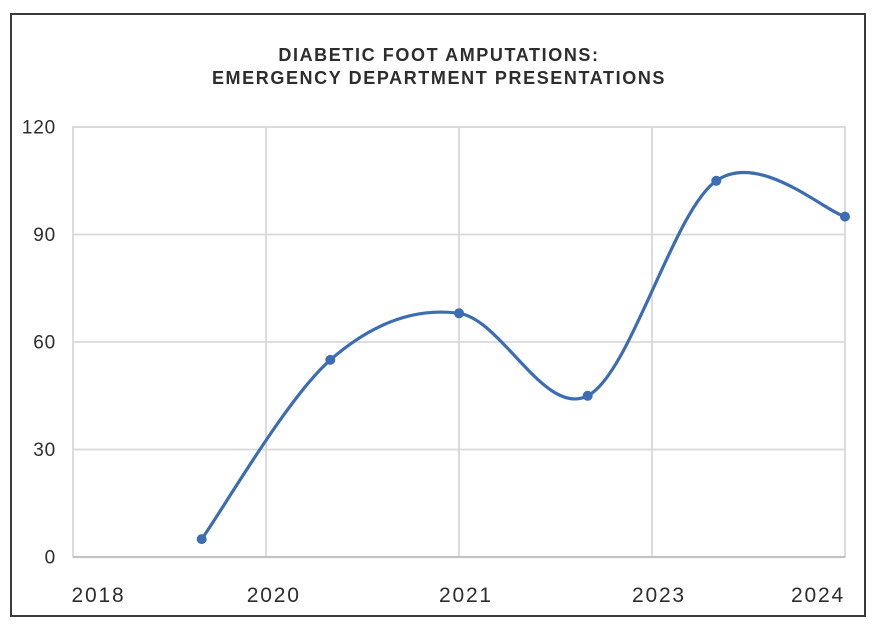 The width and height of the screenshot is (878, 632). I want to click on y-axis-labels: 0 30 60 90 120, so click(39, 343).